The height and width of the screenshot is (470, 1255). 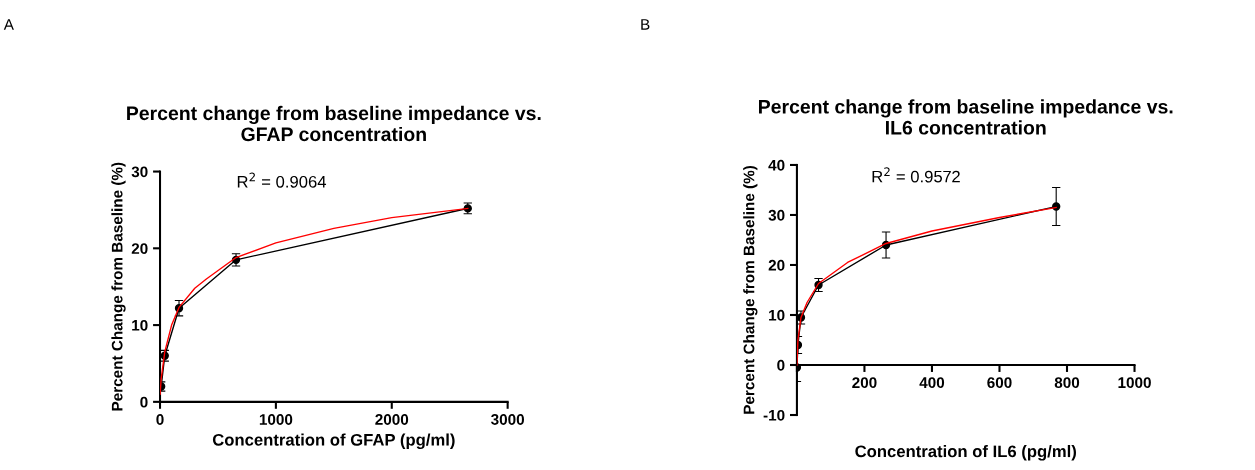 What do you see at coordinates (999, 383) in the screenshot?
I see `x-tick-label: 600` at bounding box center [999, 383].